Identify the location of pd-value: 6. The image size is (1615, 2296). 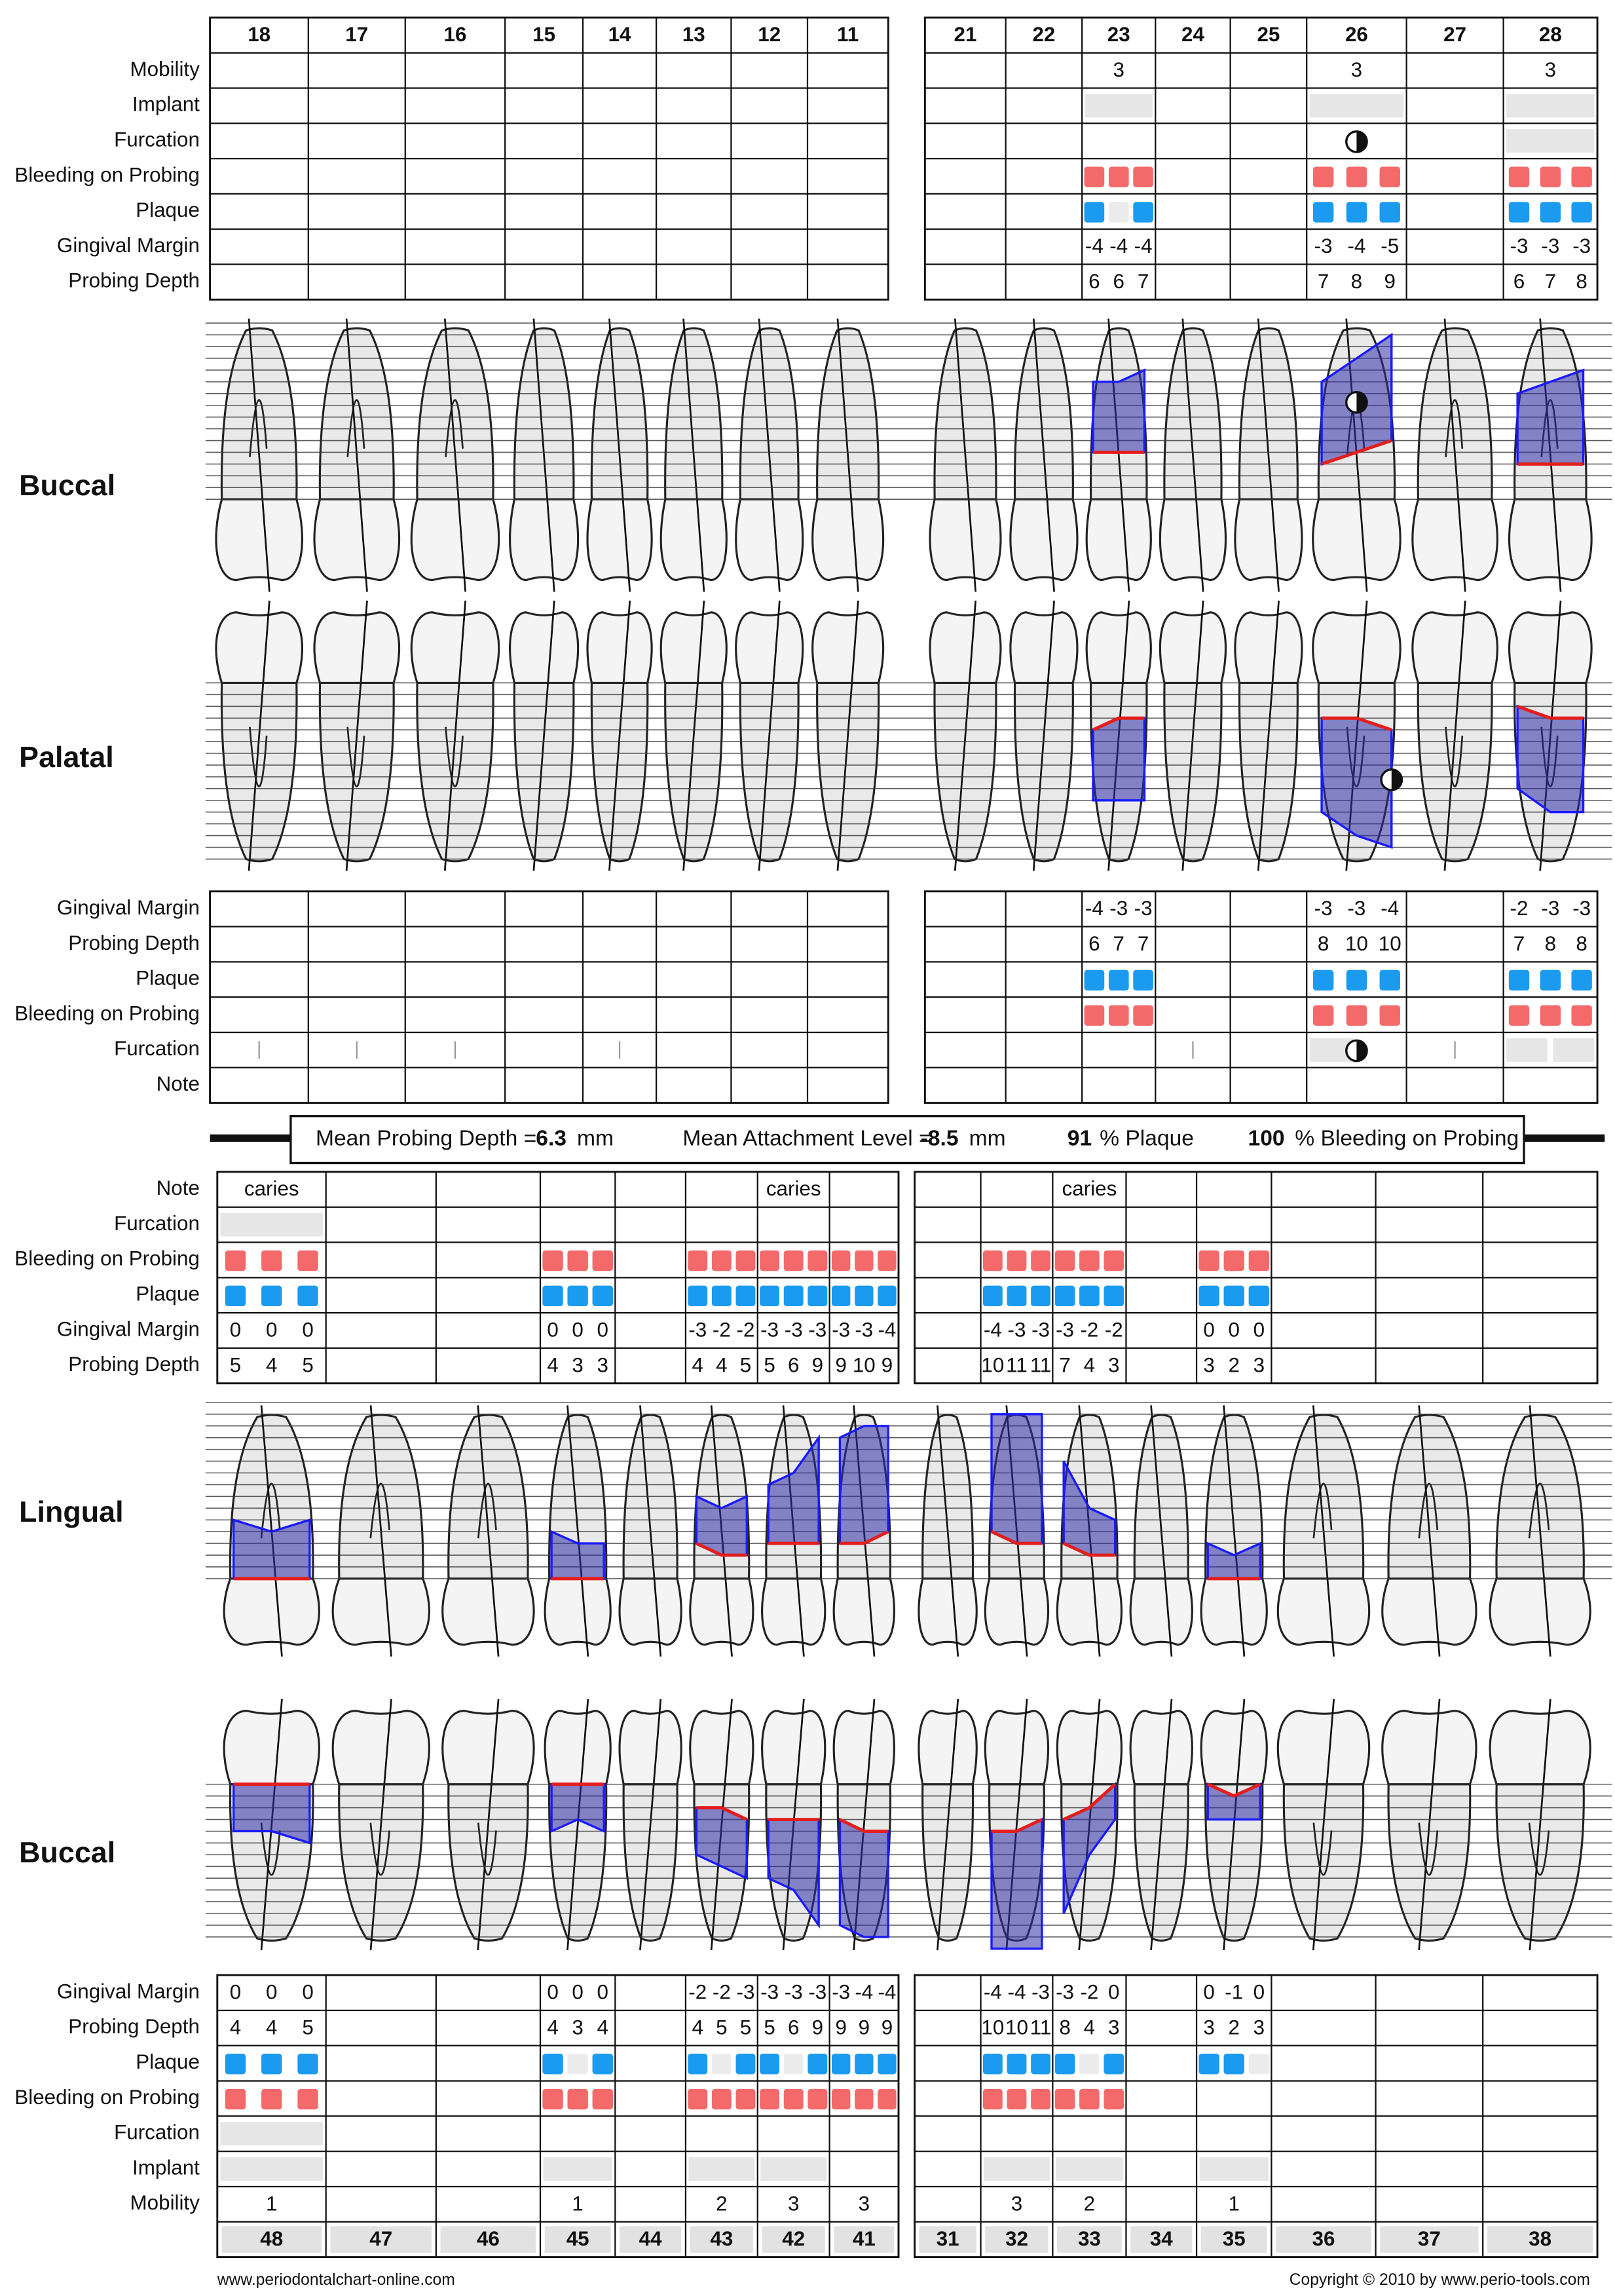
(1118, 281).